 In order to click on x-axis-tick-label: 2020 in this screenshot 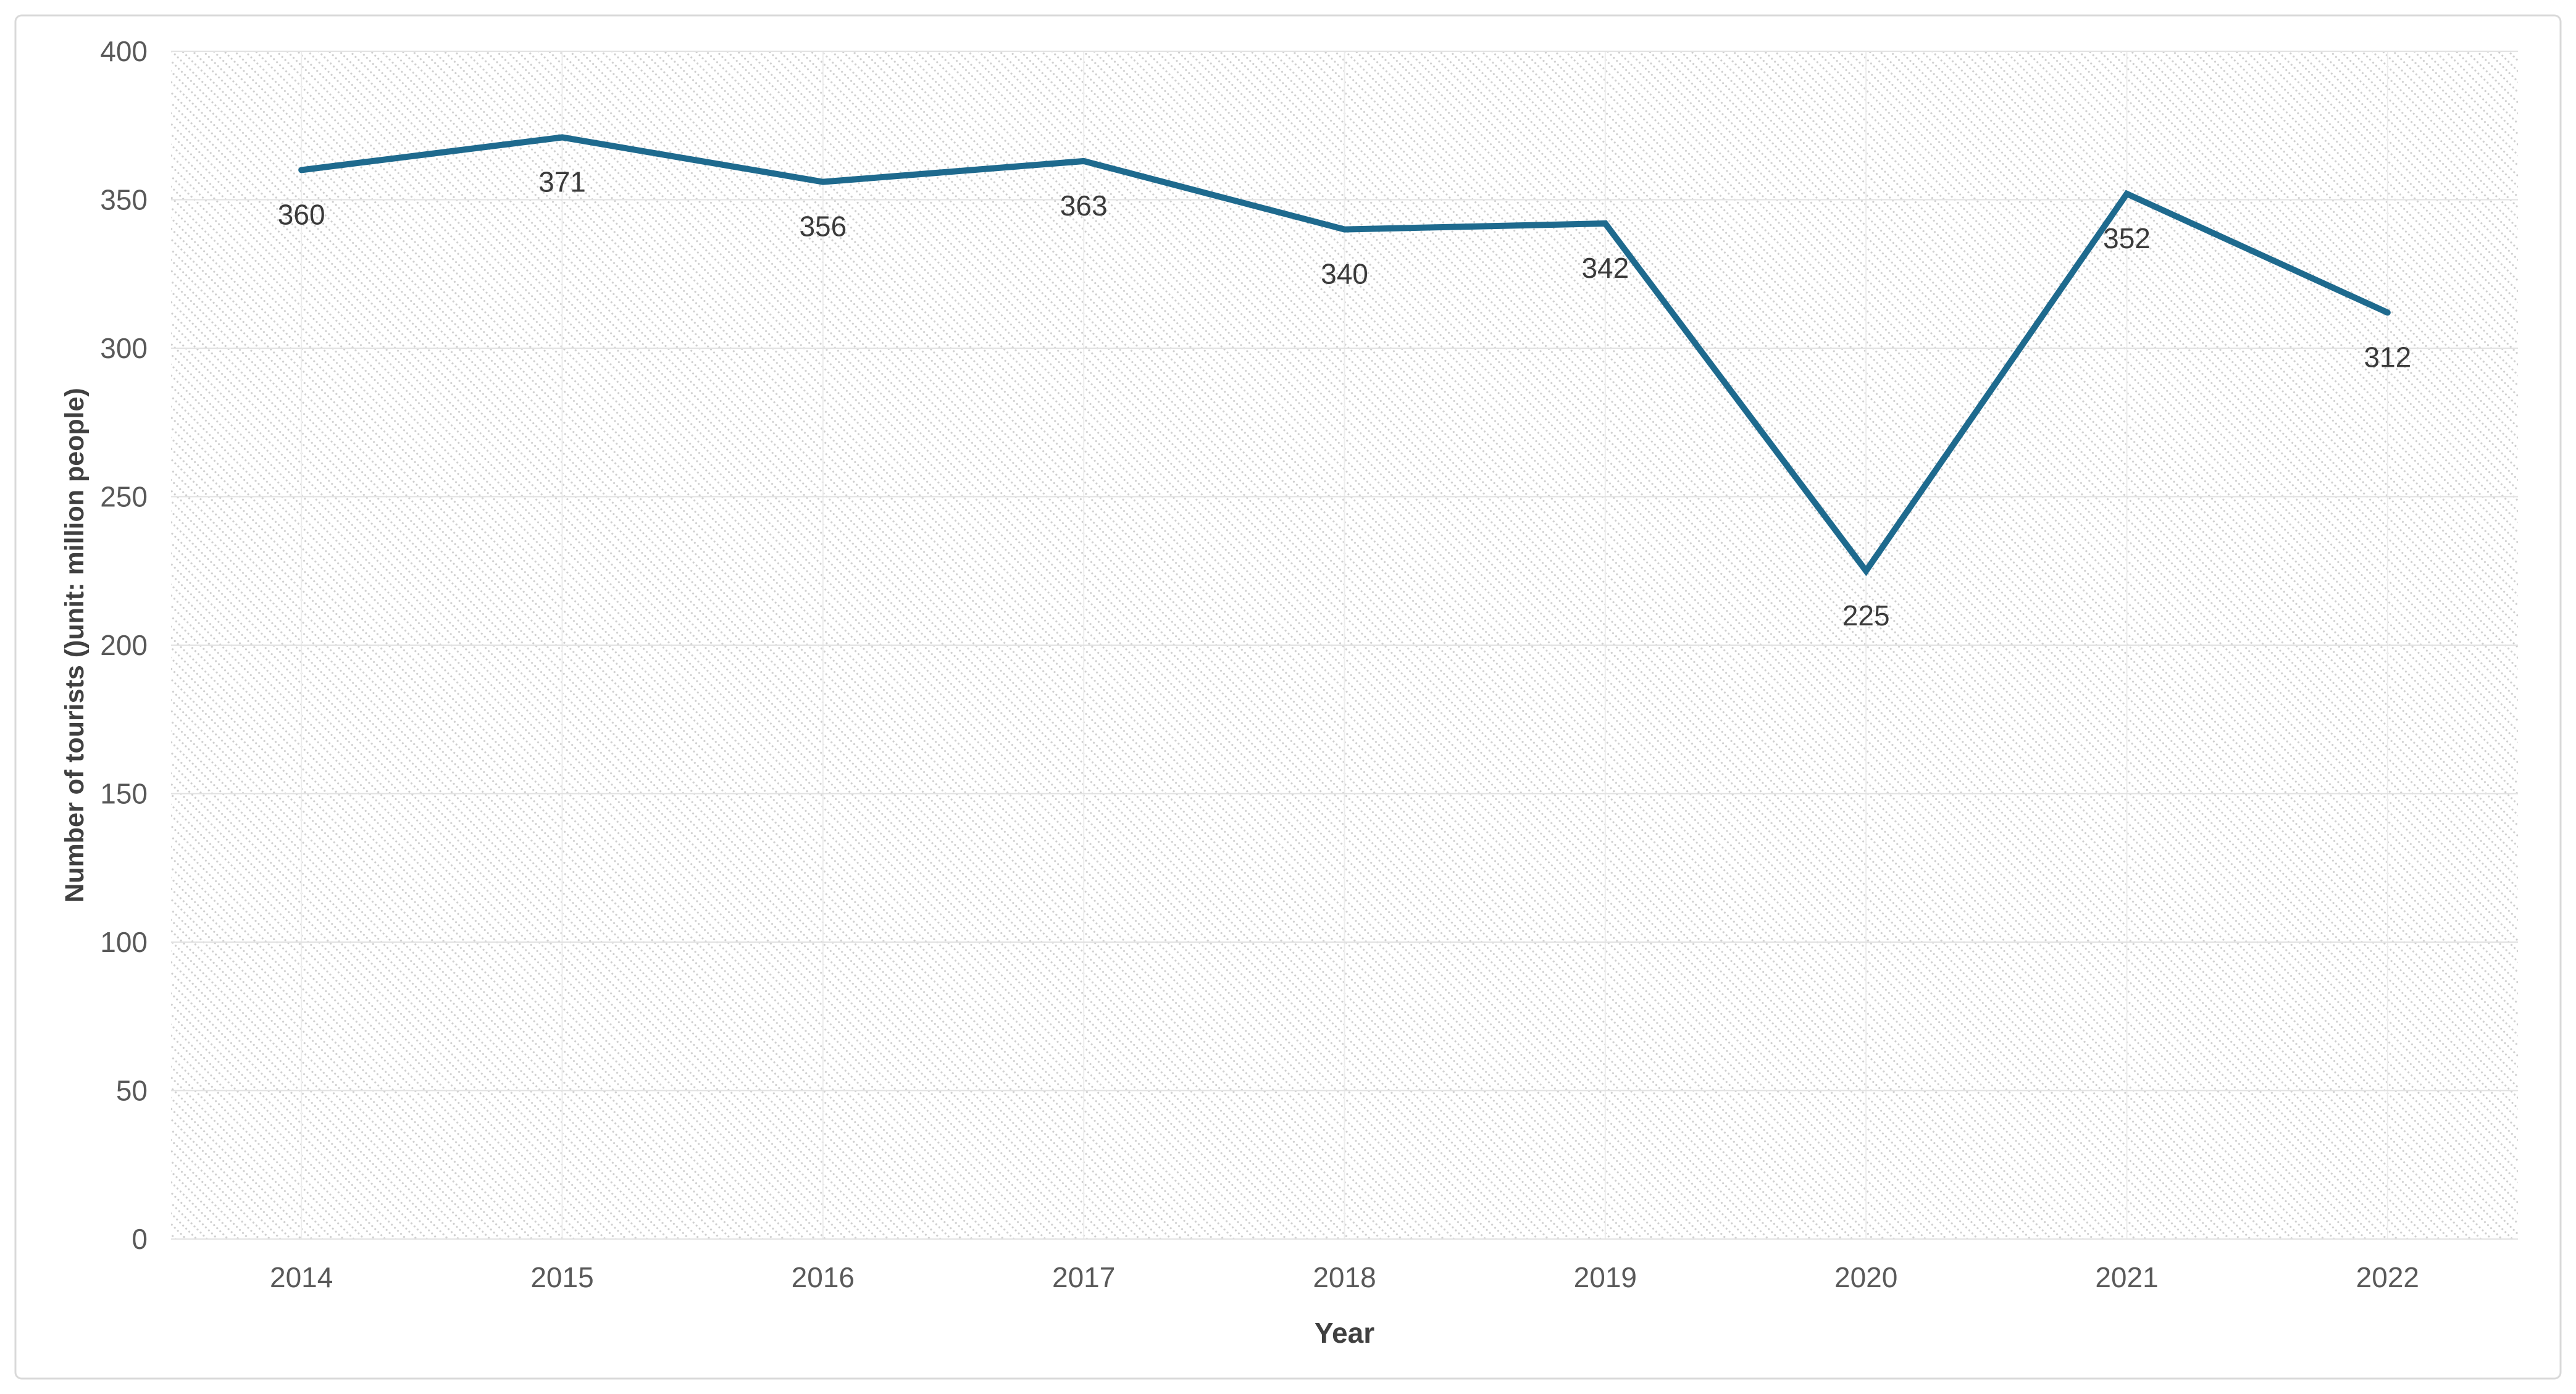, I will do `click(1866, 1277)`.